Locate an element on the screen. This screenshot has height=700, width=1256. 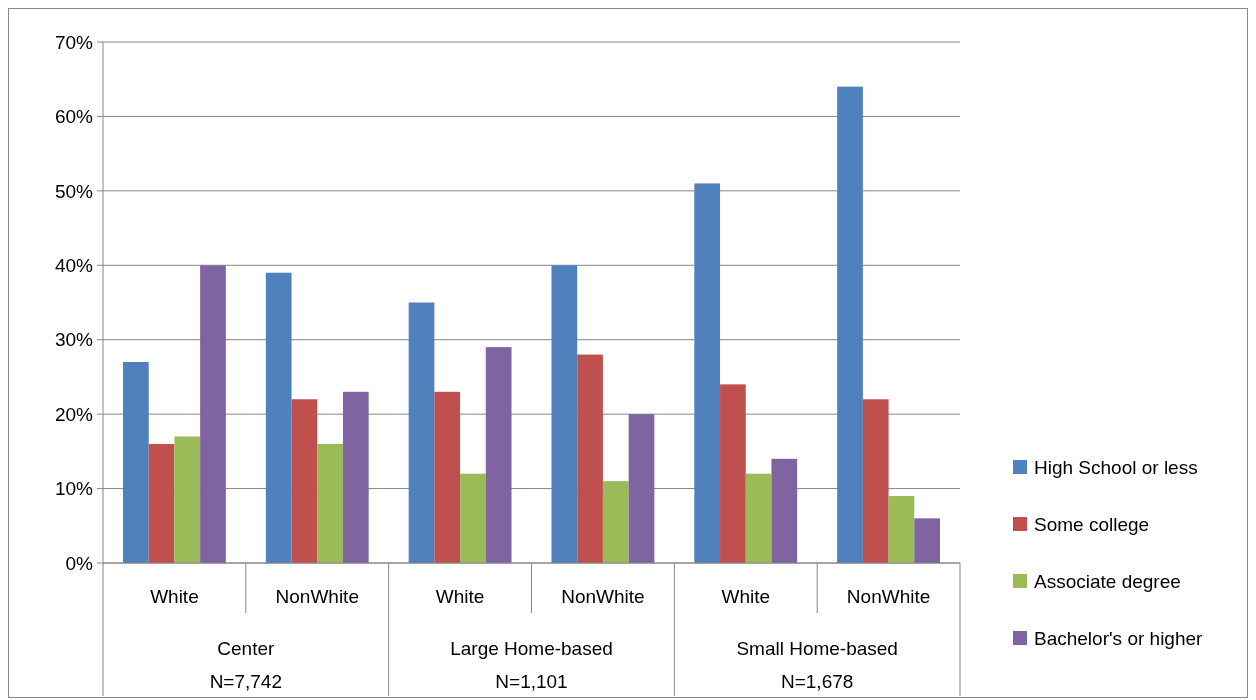
text: Large Home-based N=1,101 is located at coordinates (531, 664).